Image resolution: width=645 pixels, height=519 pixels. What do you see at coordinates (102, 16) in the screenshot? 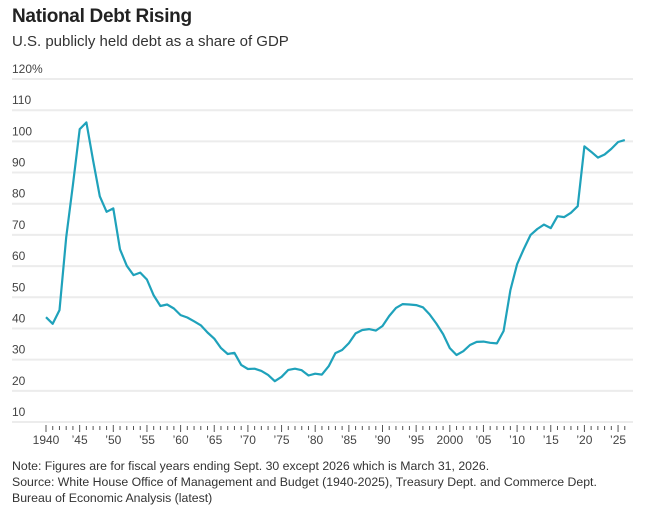
I see `chart-title: National Debt Rising` at bounding box center [102, 16].